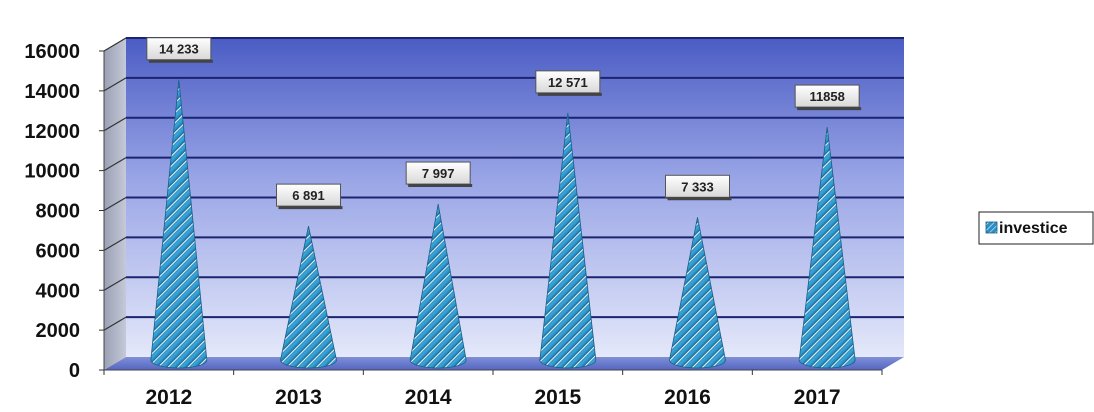 This screenshot has height=412, width=1094. What do you see at coordinates (179, 49) in the screenshot?
I see `data-label: 14 233` at bounding box center [179, 49].